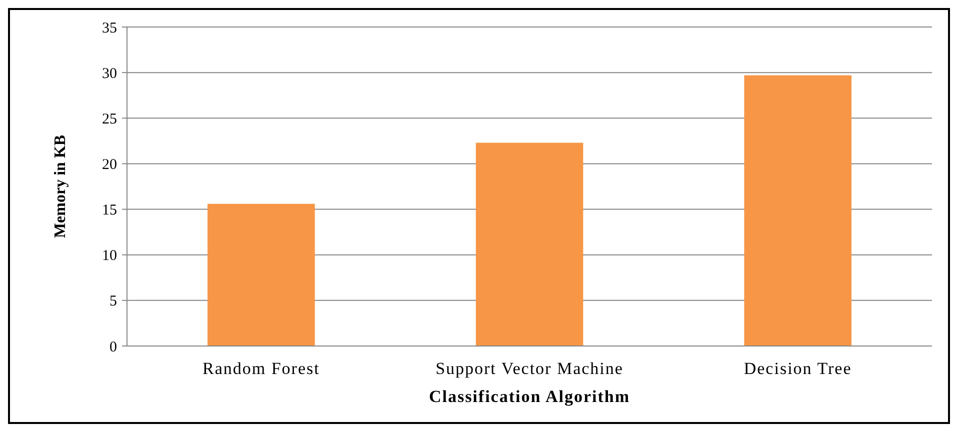 The width and height of the screenshot is (958, 432). I want to click on y-tick-label: 5, so click(113, 302).